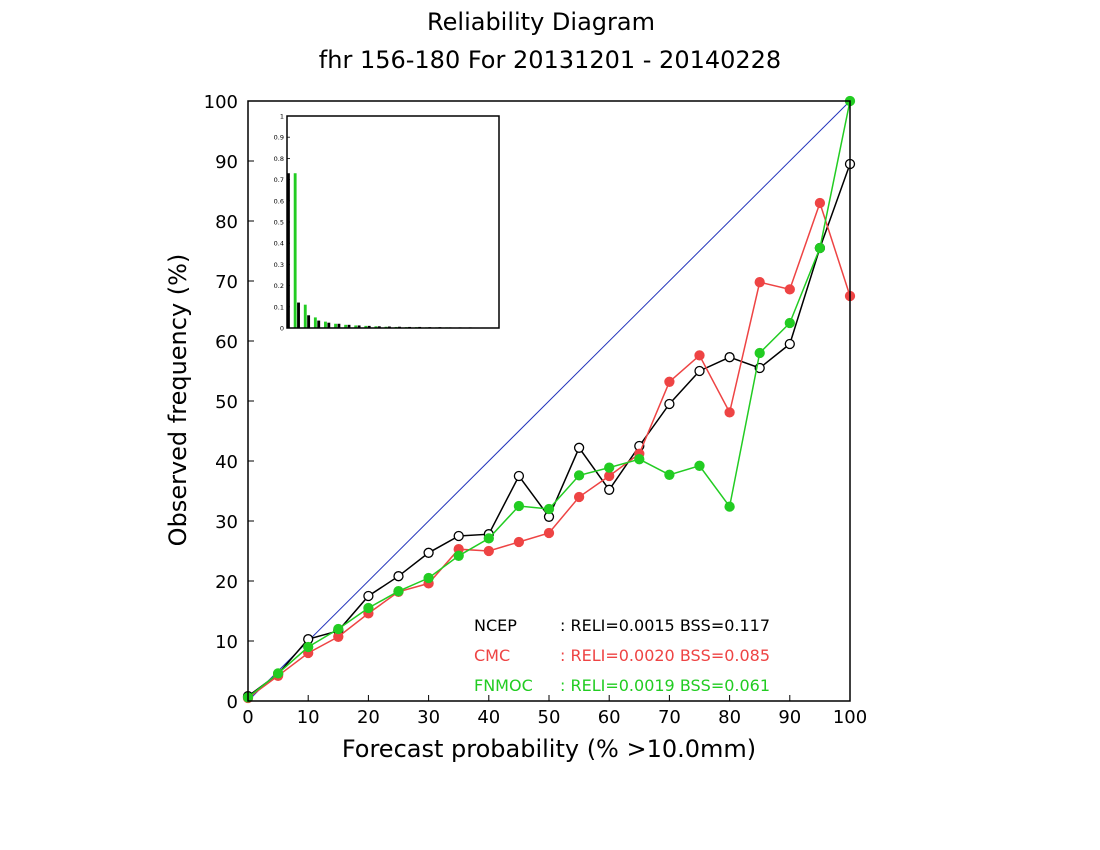 This screenshot has height=850, width=1100. What do you see at coordinates (221, 102) in the screenshot?
I see `y-tick-label: 100` at bounding box center [221, 102].